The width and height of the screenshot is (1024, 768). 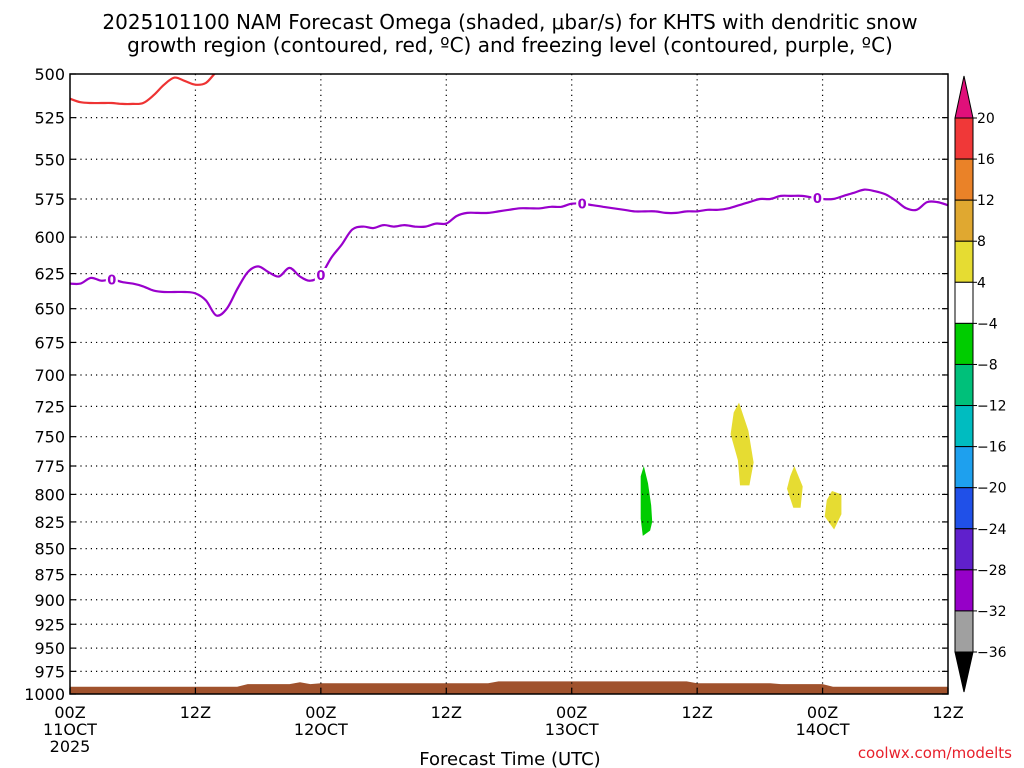 What do you see at coordinates (49, 406) in the screenshot?
I see `y-tick-label: 725` at bounding box center [49, 406].